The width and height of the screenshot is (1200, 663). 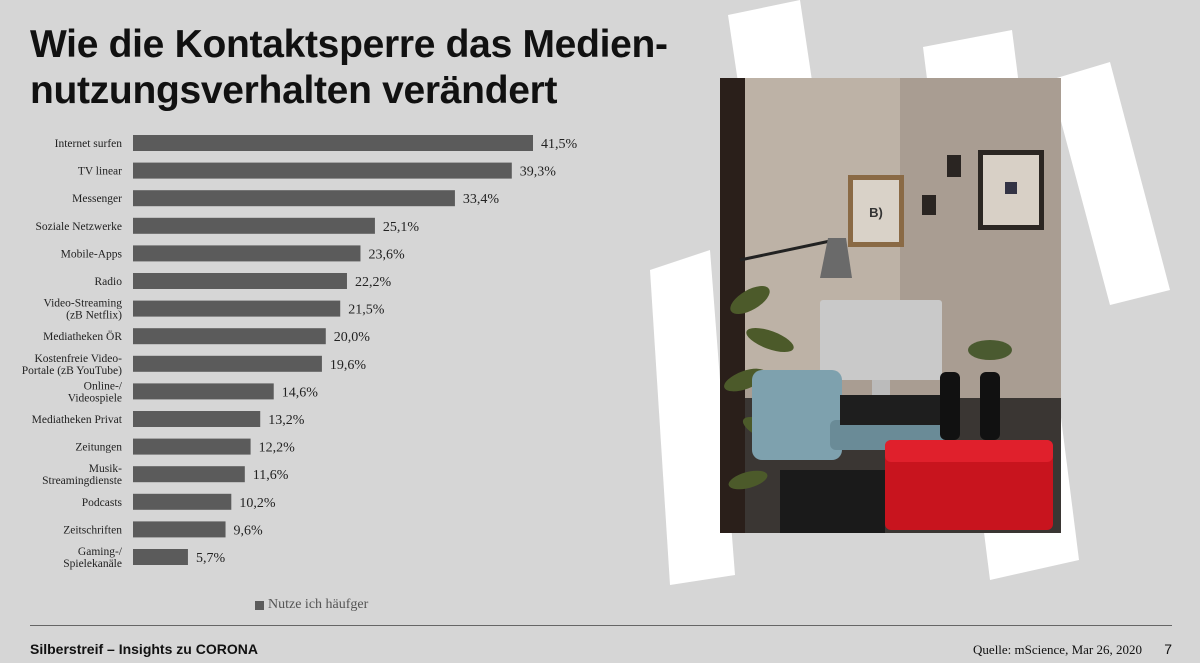 I want to click on category-label: Online-/Videospiele, so click(x=95, y=392).